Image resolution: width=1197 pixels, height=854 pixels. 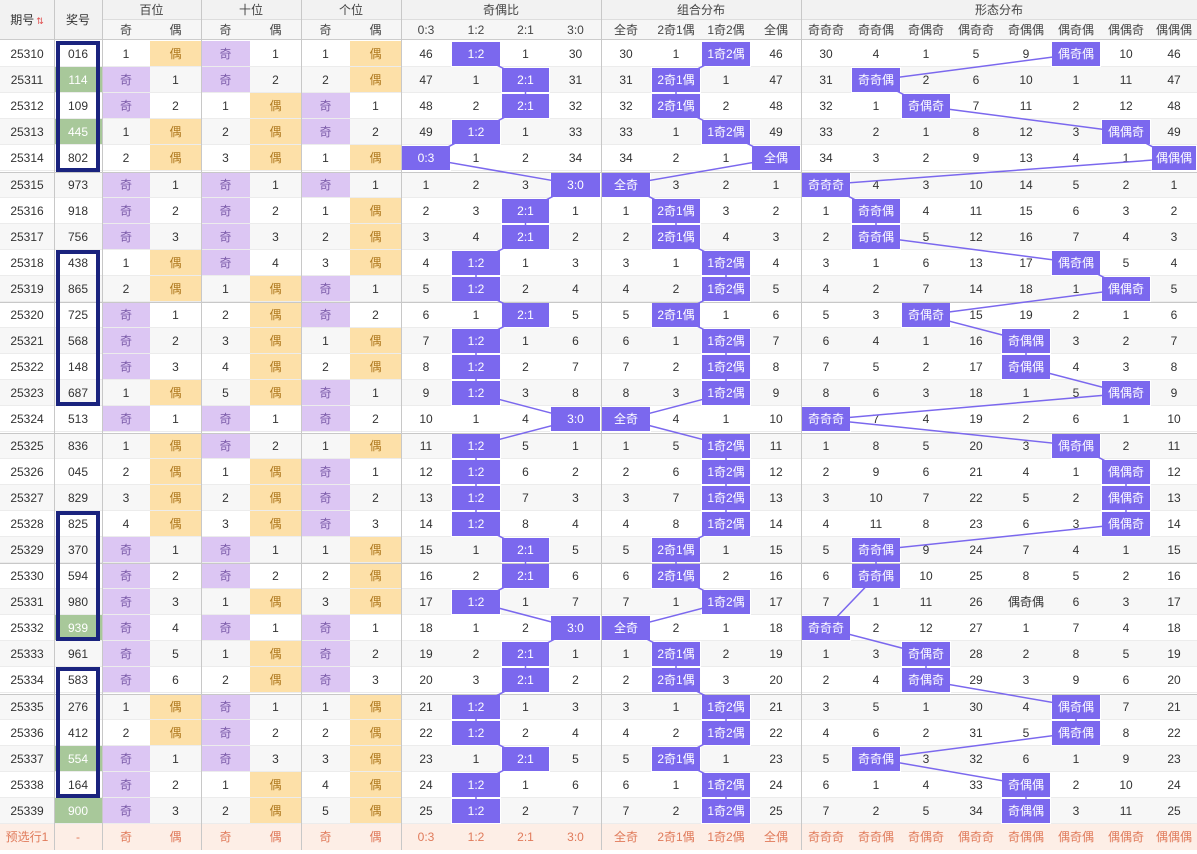 I want to click on predict-cell: 奇偶奇, so click(x=926, y=837).